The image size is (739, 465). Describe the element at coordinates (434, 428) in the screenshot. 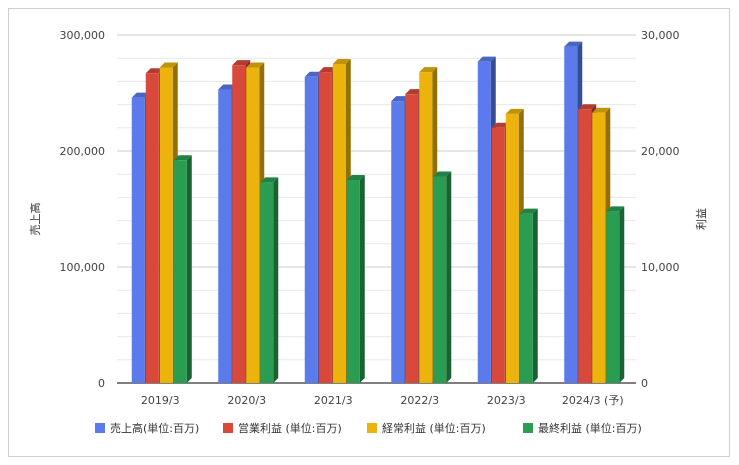

I see `legend-label: 経常利益 (単位:百万)` at that location.